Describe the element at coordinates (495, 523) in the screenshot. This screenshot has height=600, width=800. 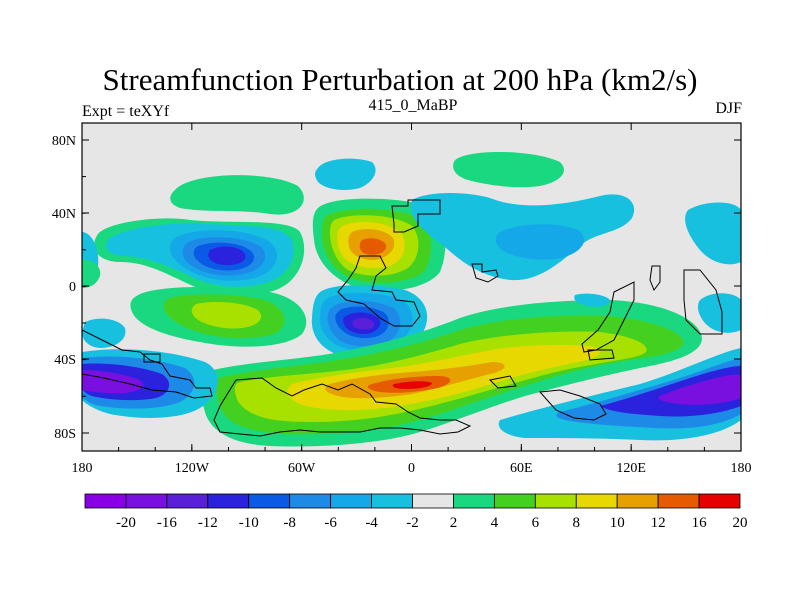
I see `colorbar-label: 4` at that location.